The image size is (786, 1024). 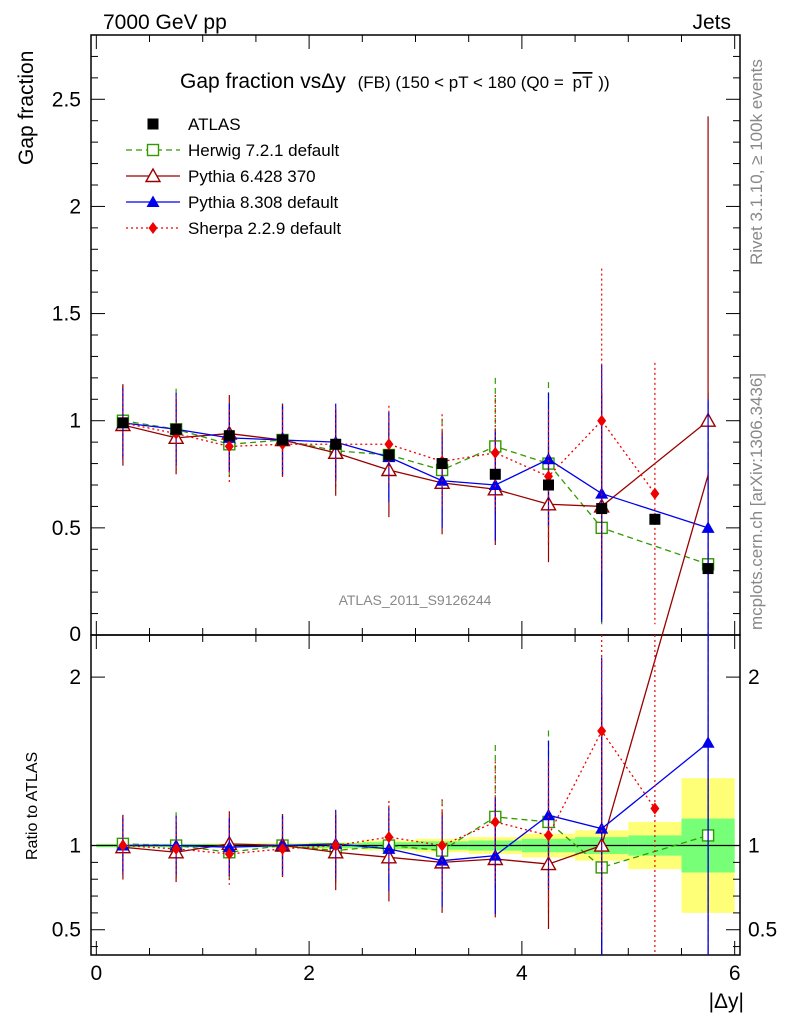 What do you see at coordinates (75, 421) in the screenshot?
I see `y-tick-label: 1` at bounding box center [75, 421].